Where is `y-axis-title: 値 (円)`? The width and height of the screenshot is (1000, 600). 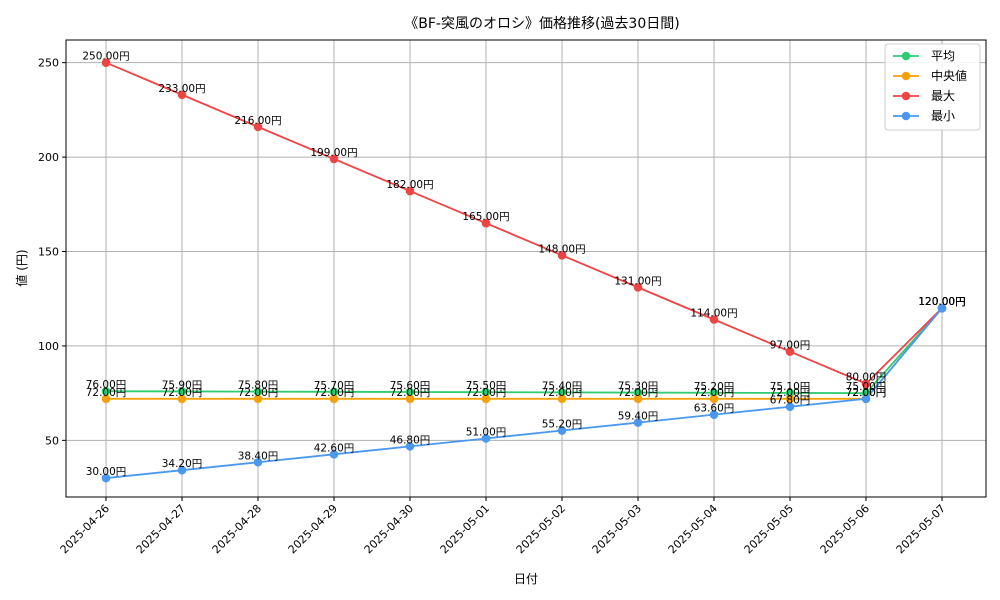
y-axis-title: 値 (円) is located at coordinates (21, 267).